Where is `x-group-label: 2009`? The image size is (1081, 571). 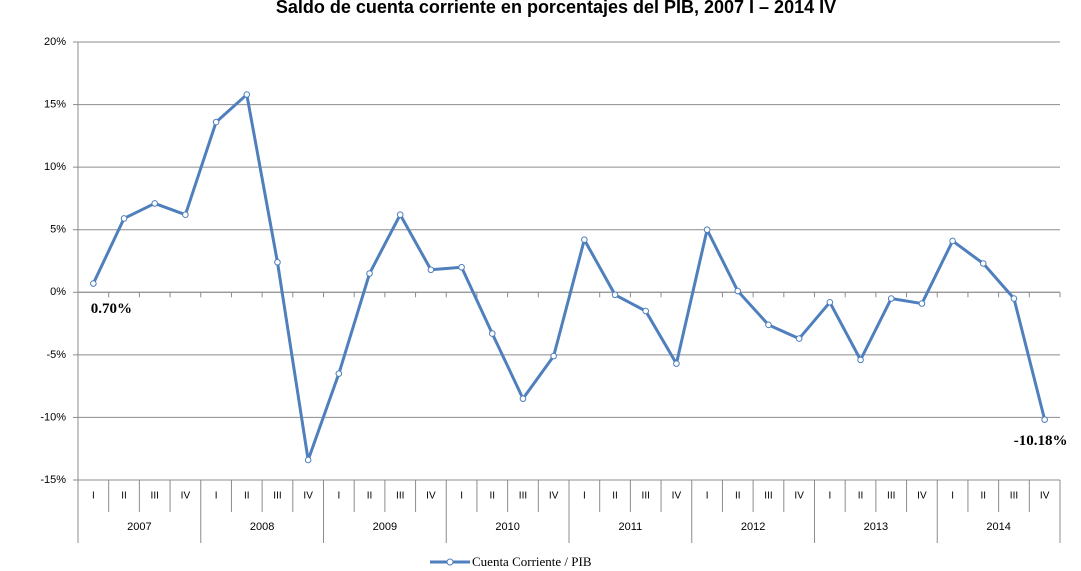 x-group-label: 2009 is located at coordinates (385, 527).